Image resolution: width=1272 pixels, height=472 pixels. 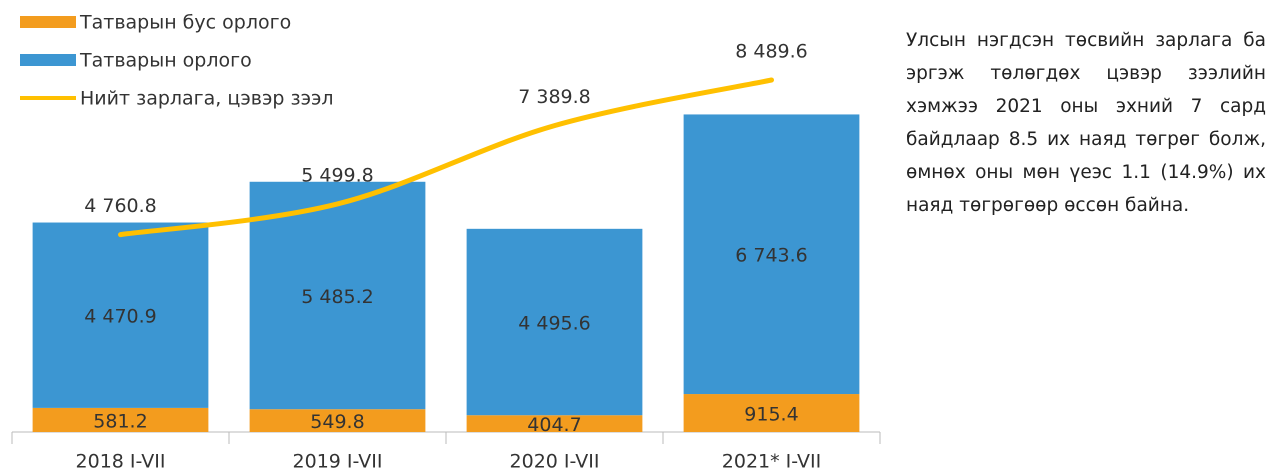 What do you see at coordinates (120, 206) in the screenshot?
I see `data-label: 4 760.8` at bounding box center [120, 206].